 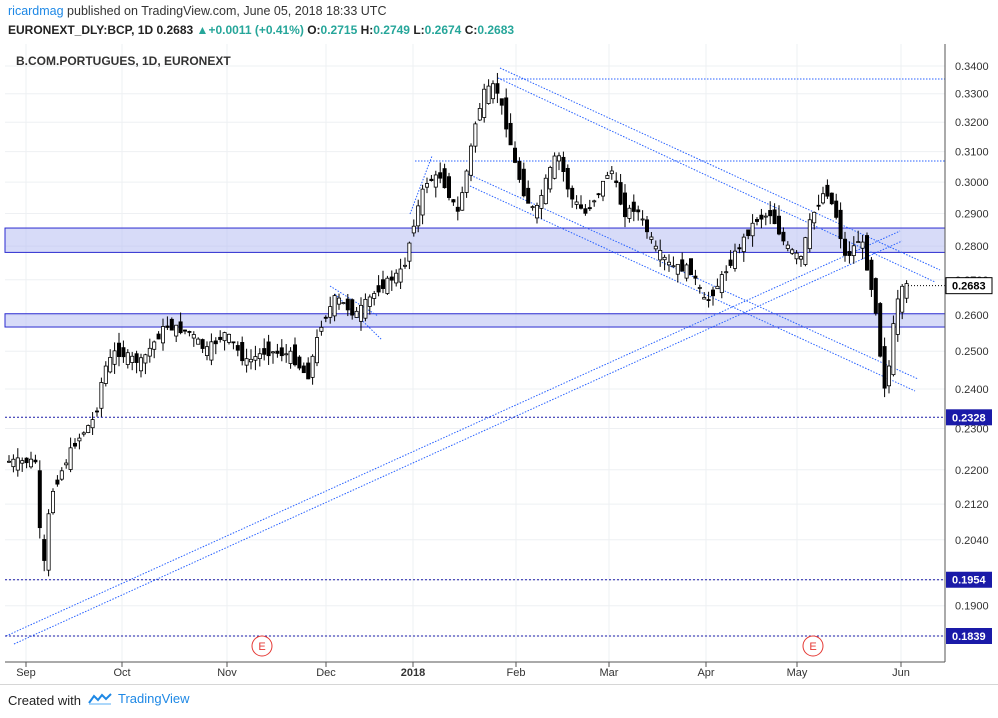 What do you see at coordinates (972, 505) in the screenshot?
I see `y-tick-label: 0.2120` at bounding box center [972, 505].